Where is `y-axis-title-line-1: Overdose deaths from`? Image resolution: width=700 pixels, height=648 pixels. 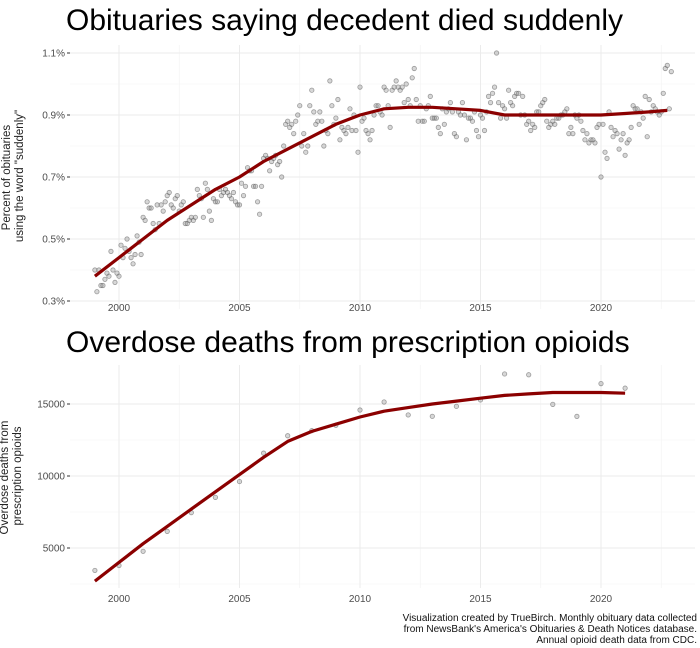 y-axis-title-line-1: Overdose deaths from is located at coordinates (5, 478).